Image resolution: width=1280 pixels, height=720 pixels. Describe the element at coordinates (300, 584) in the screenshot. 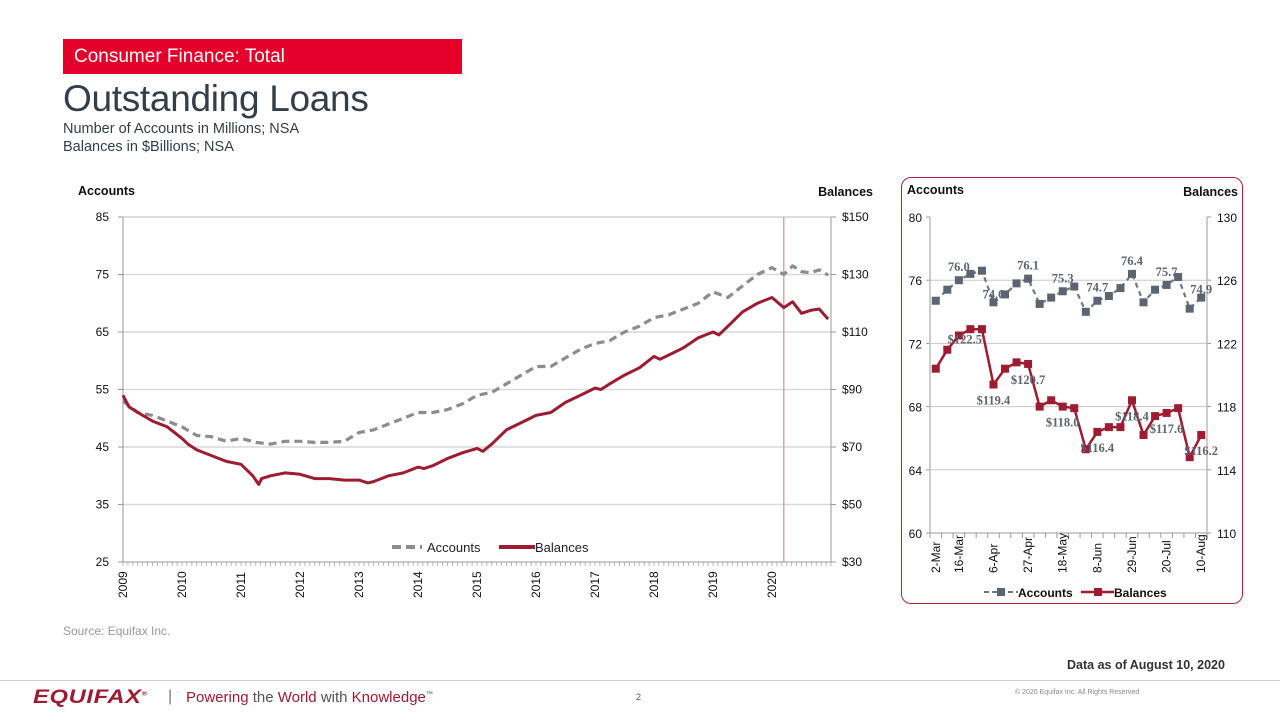

I see `x-tick-label: 2012` at that location.